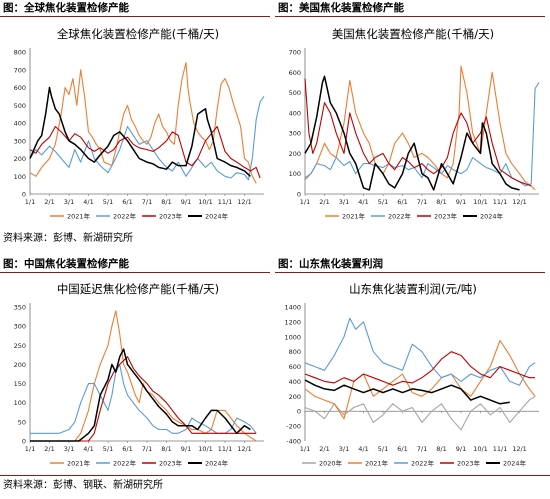 The width and height of the screenshot is (550, 499). I want to click on legend-label: 2022年, so click(400, 216).